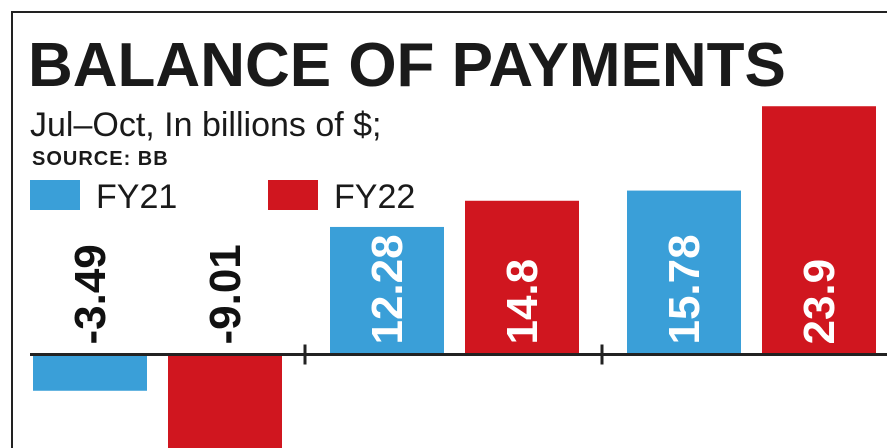  What do you see at coordinates (90, 294) in the screenshot?
I see `value-label: -3.49` at bounding box center [90, 294].